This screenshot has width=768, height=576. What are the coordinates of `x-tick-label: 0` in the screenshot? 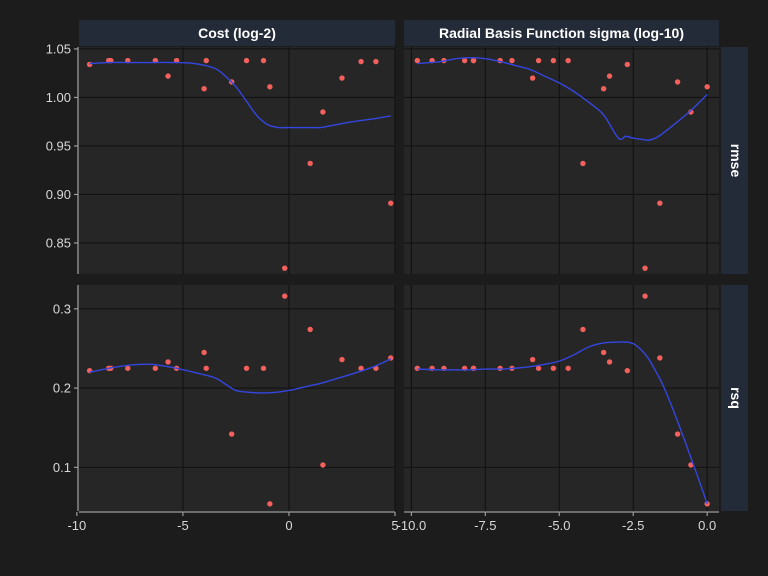 It's located at (288, 525).